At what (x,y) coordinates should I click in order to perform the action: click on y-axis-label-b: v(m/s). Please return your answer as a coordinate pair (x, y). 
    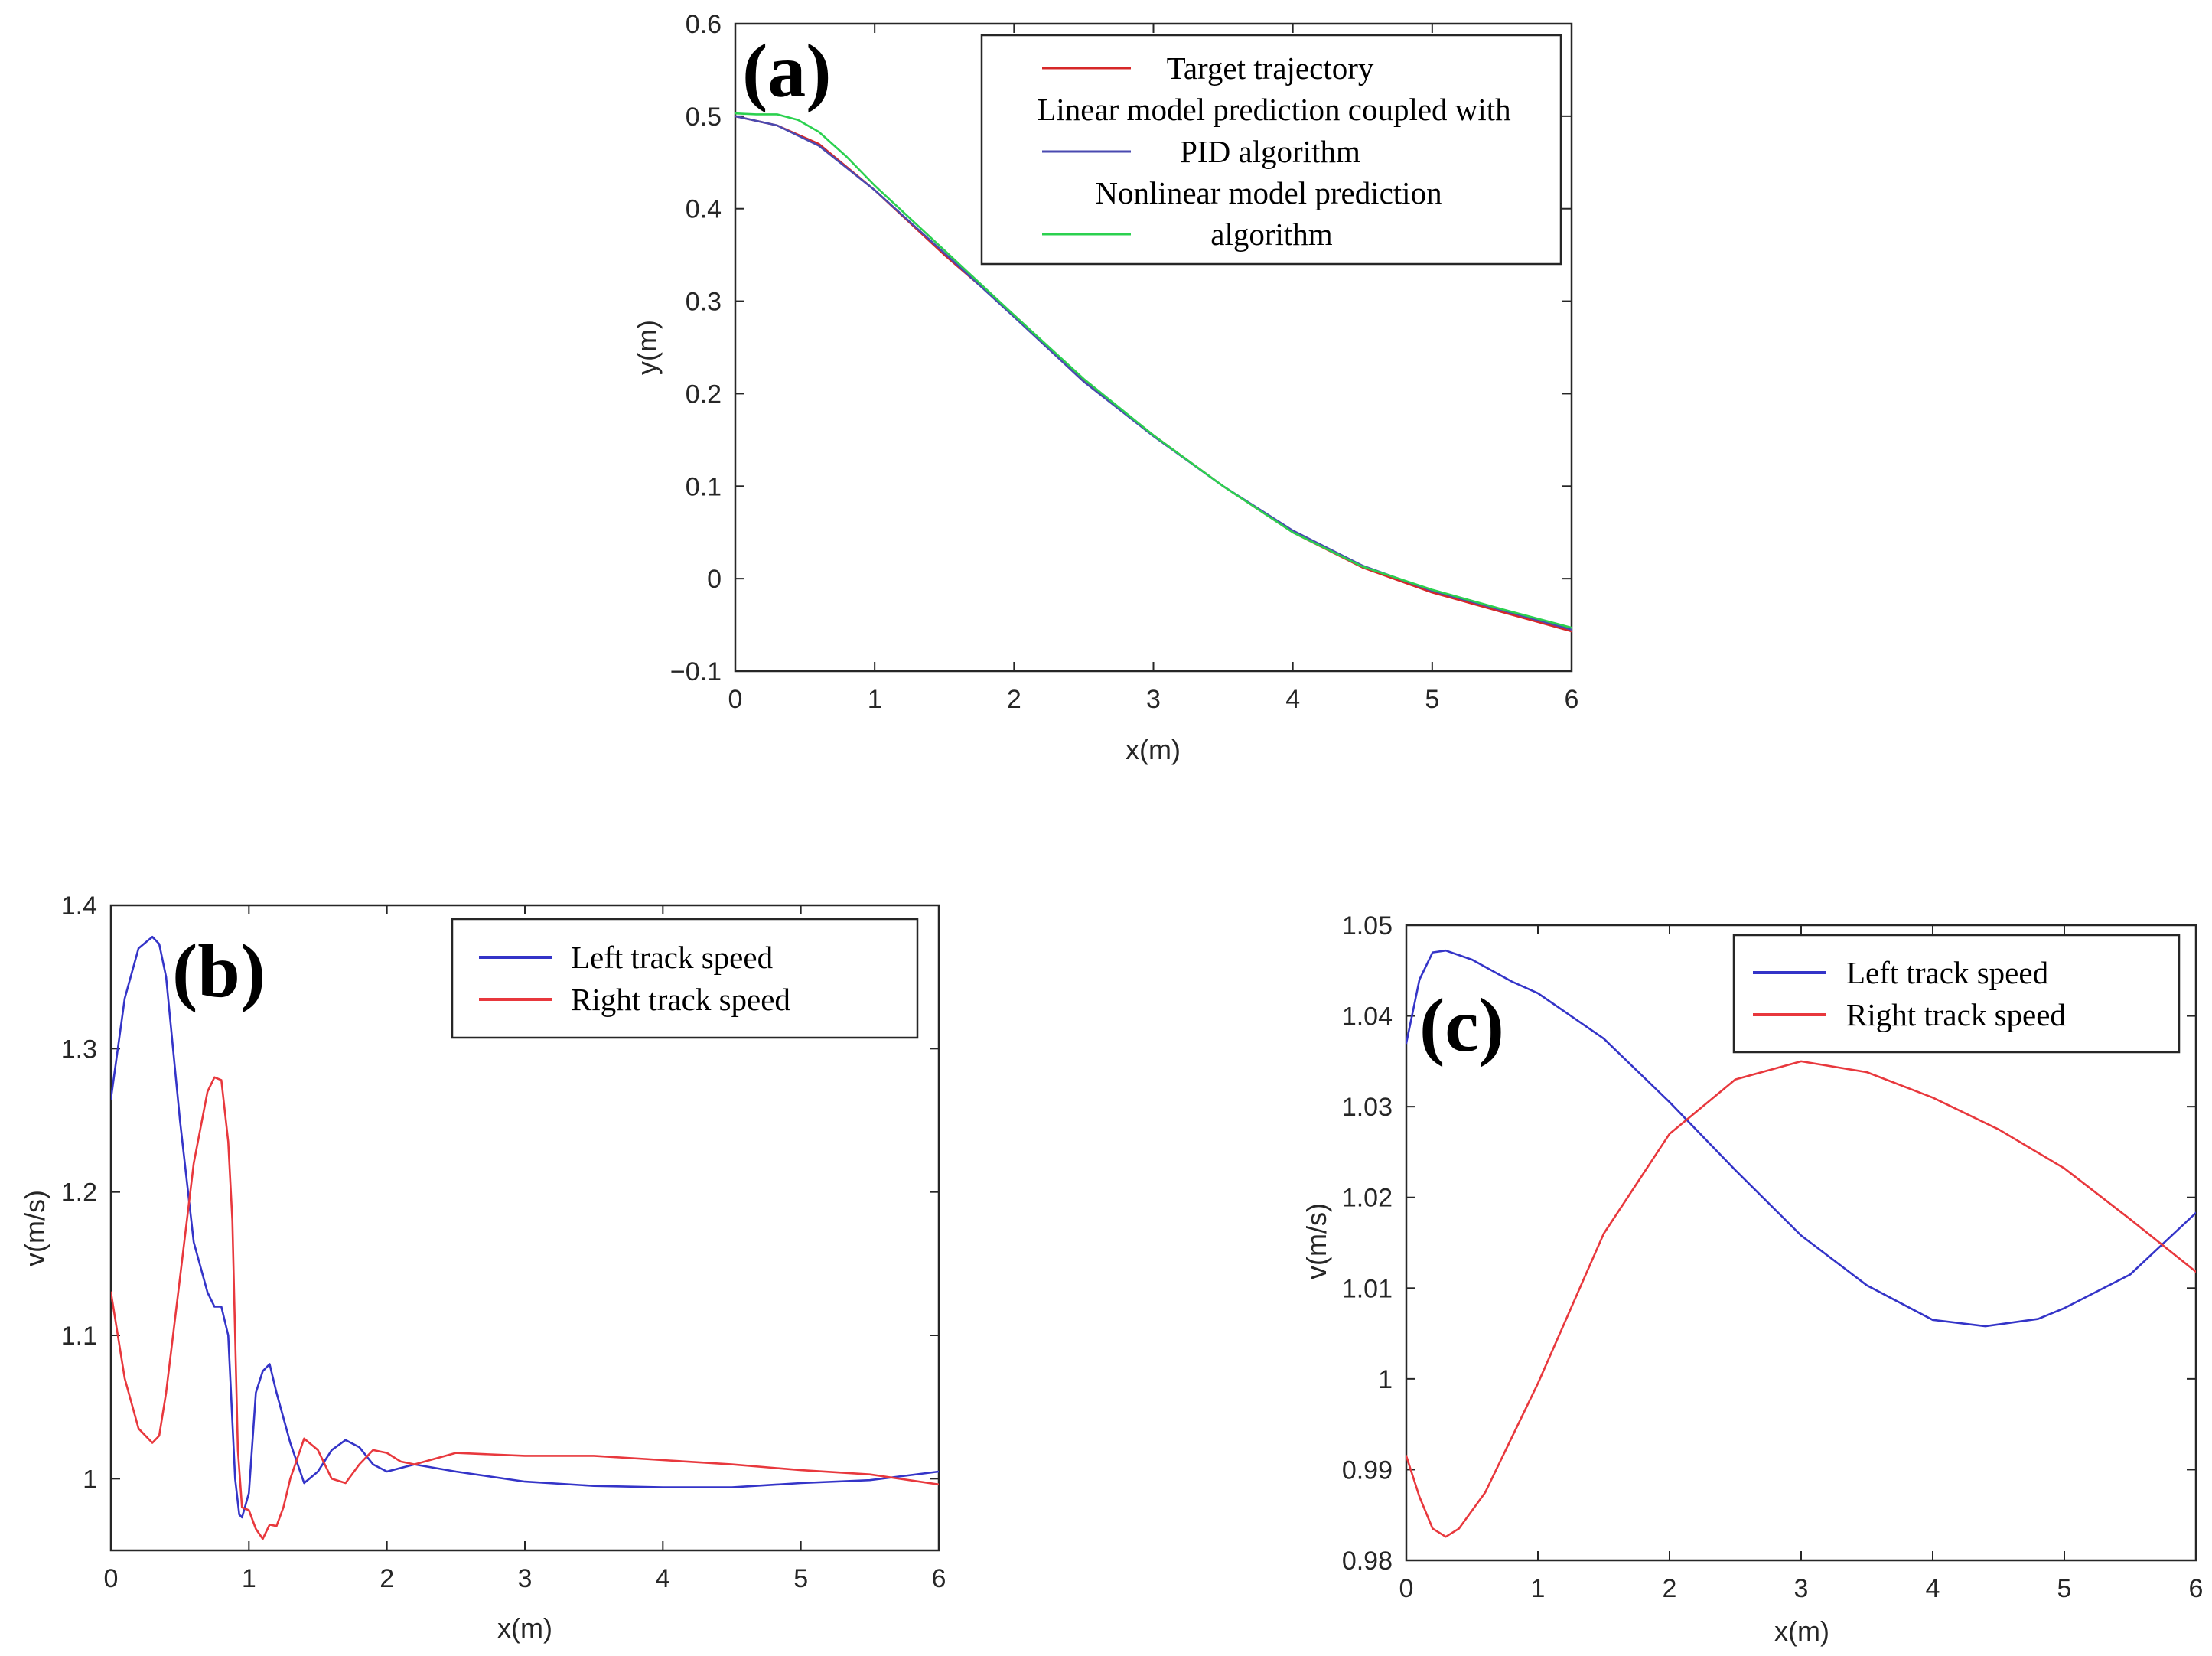
    Looking at the image, I should click on (34, 1228).